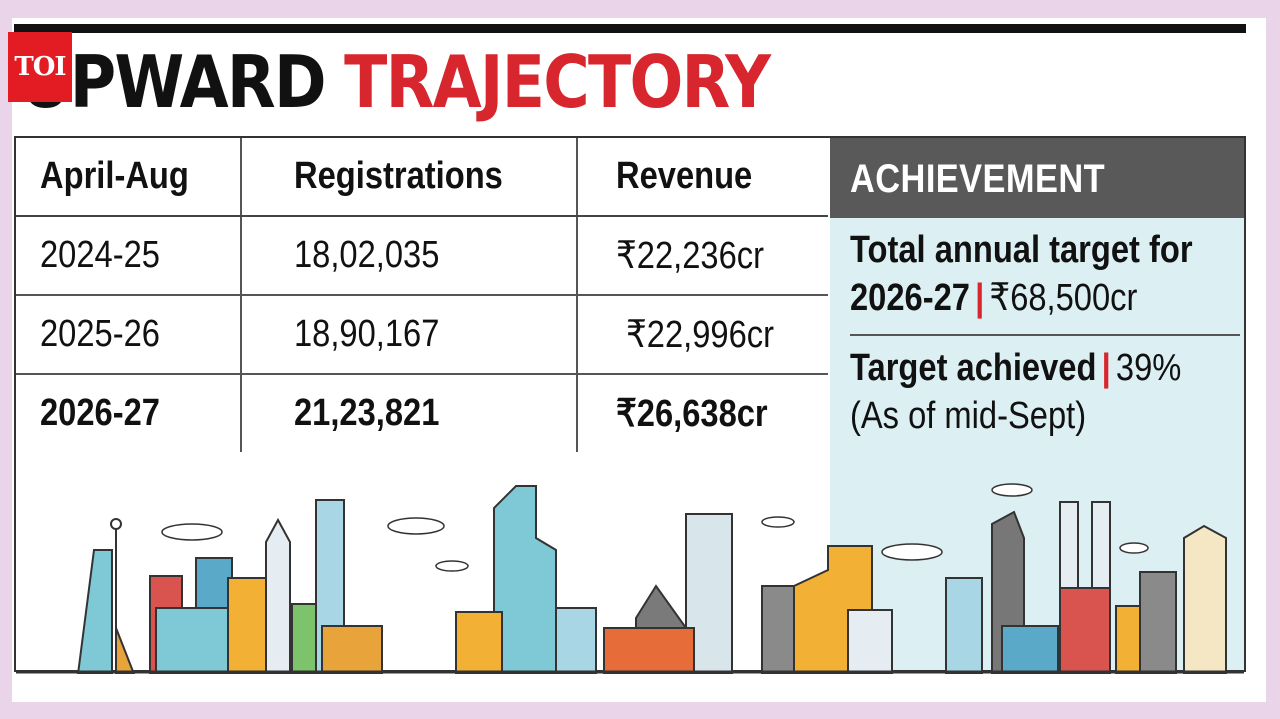  Describe the element at coordinates (702, 177) in the screenshot. I see `col-header-revenue: Revenue` at that location.